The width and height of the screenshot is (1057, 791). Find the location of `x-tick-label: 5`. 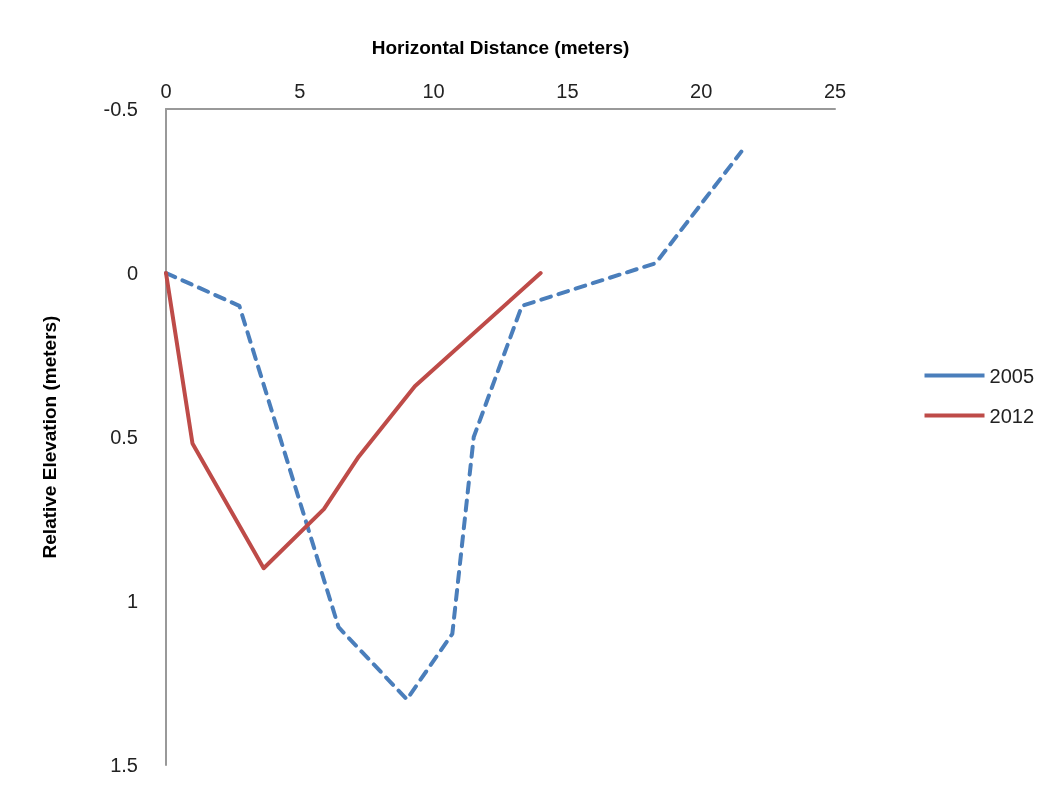

x-tick-label: 5 is located at coordinates (300, 91).